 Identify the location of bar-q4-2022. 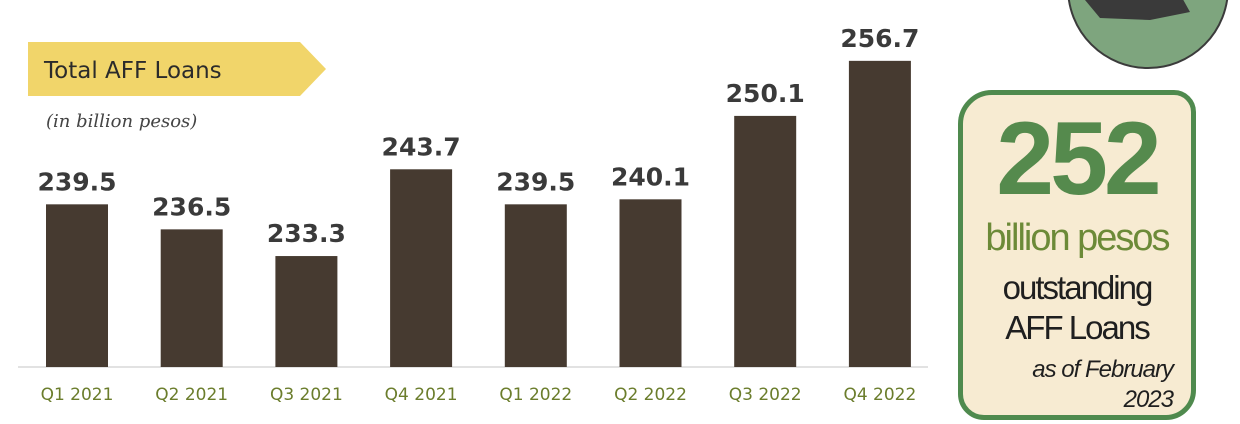
(879, 214).